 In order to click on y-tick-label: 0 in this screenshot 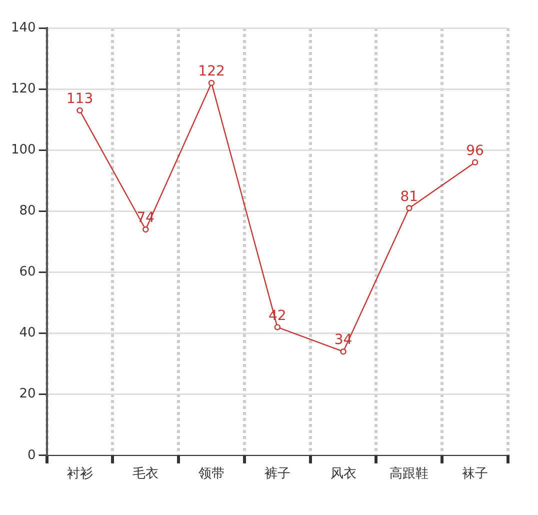, I will do `click(32, 455)`.